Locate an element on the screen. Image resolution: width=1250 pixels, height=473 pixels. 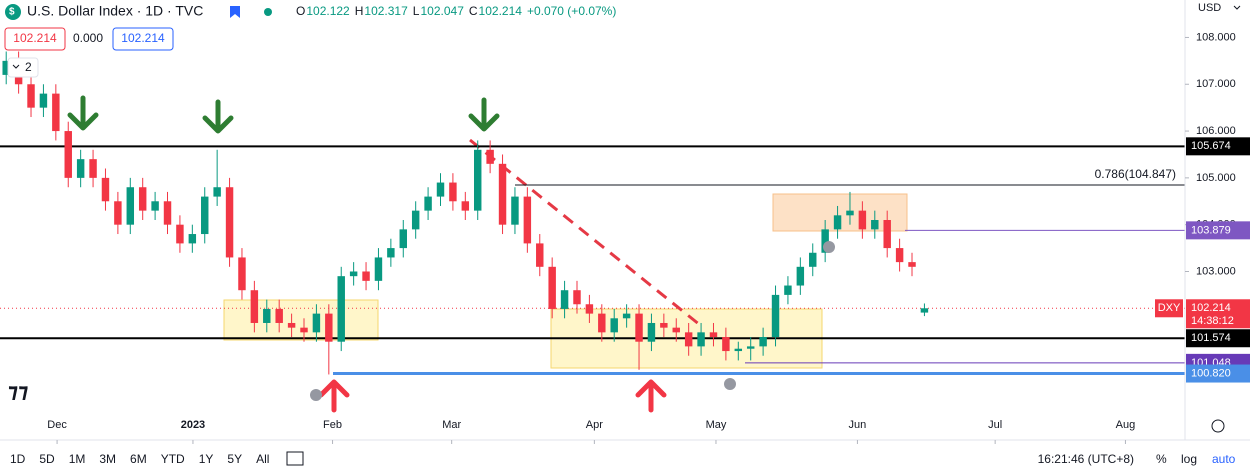
x-tick-label: Jun is located at coordinates (858, 425).